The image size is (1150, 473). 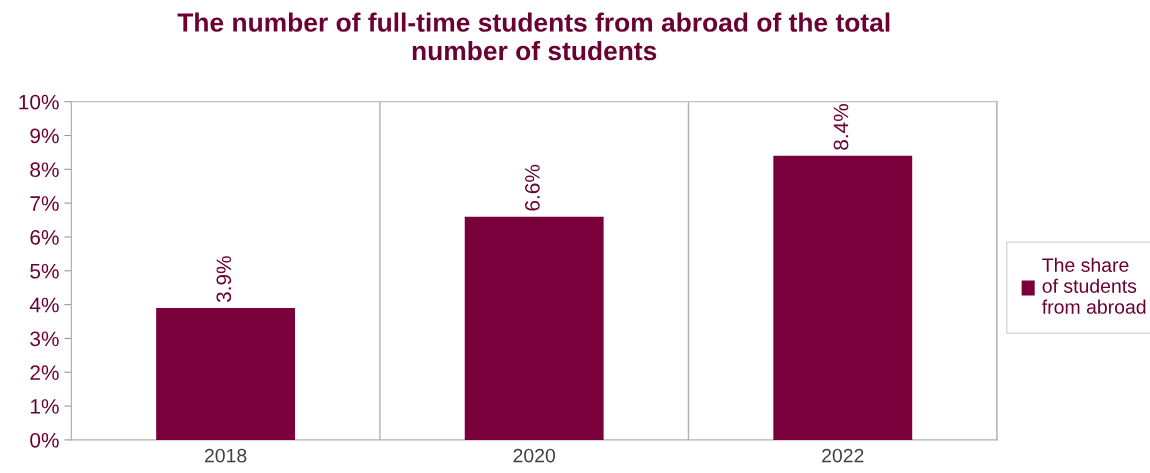 I want to click on x-tick-label: 2022, so click(x=843, y=455).